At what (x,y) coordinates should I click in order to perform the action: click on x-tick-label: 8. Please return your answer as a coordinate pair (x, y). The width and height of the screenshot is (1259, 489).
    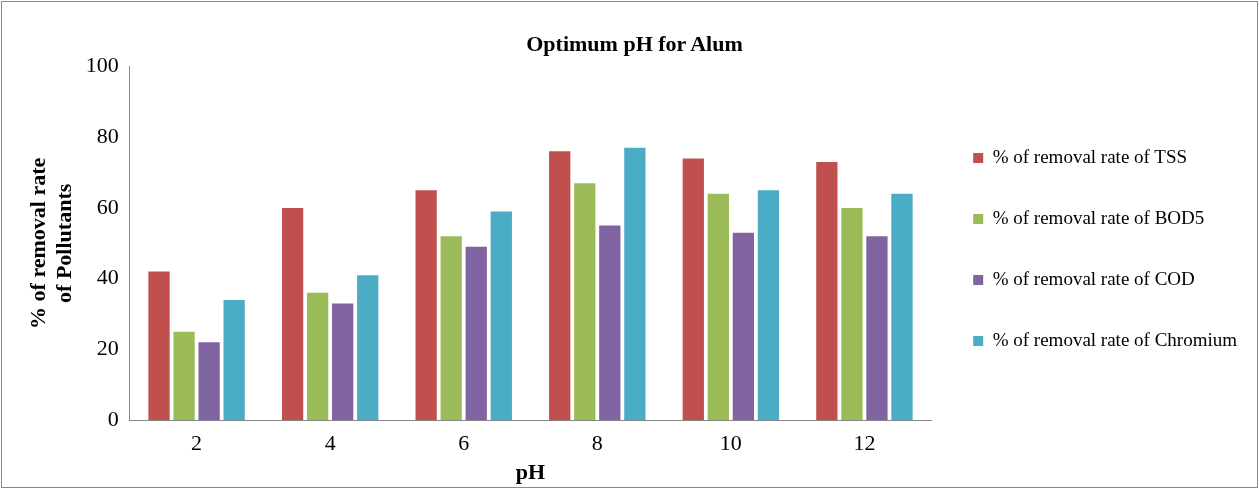
    Looking at the image, I should click on (597, 443).